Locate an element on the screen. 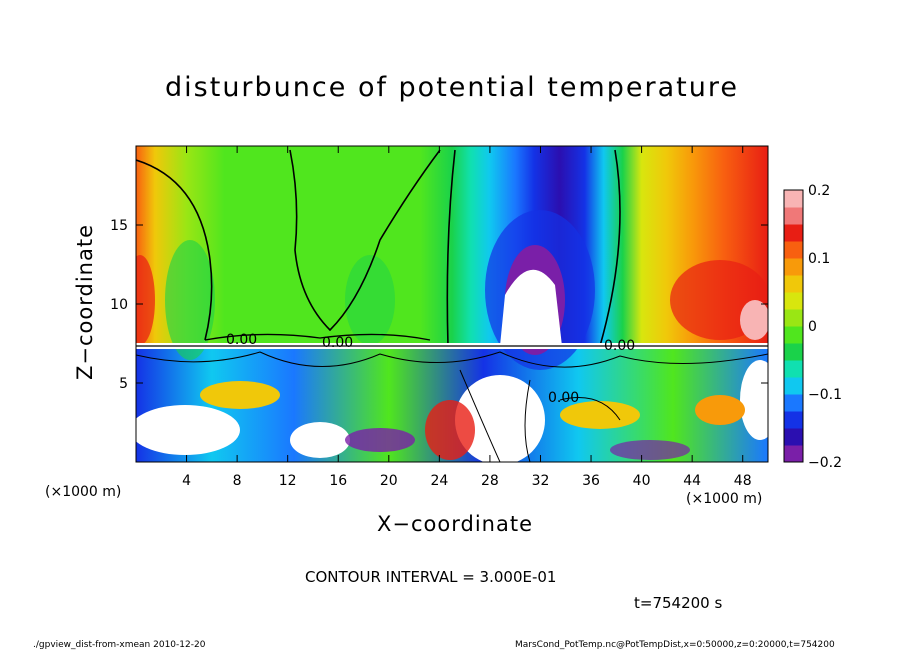  x-axis-label: X−coordinate is located at coordinates (455, 524).